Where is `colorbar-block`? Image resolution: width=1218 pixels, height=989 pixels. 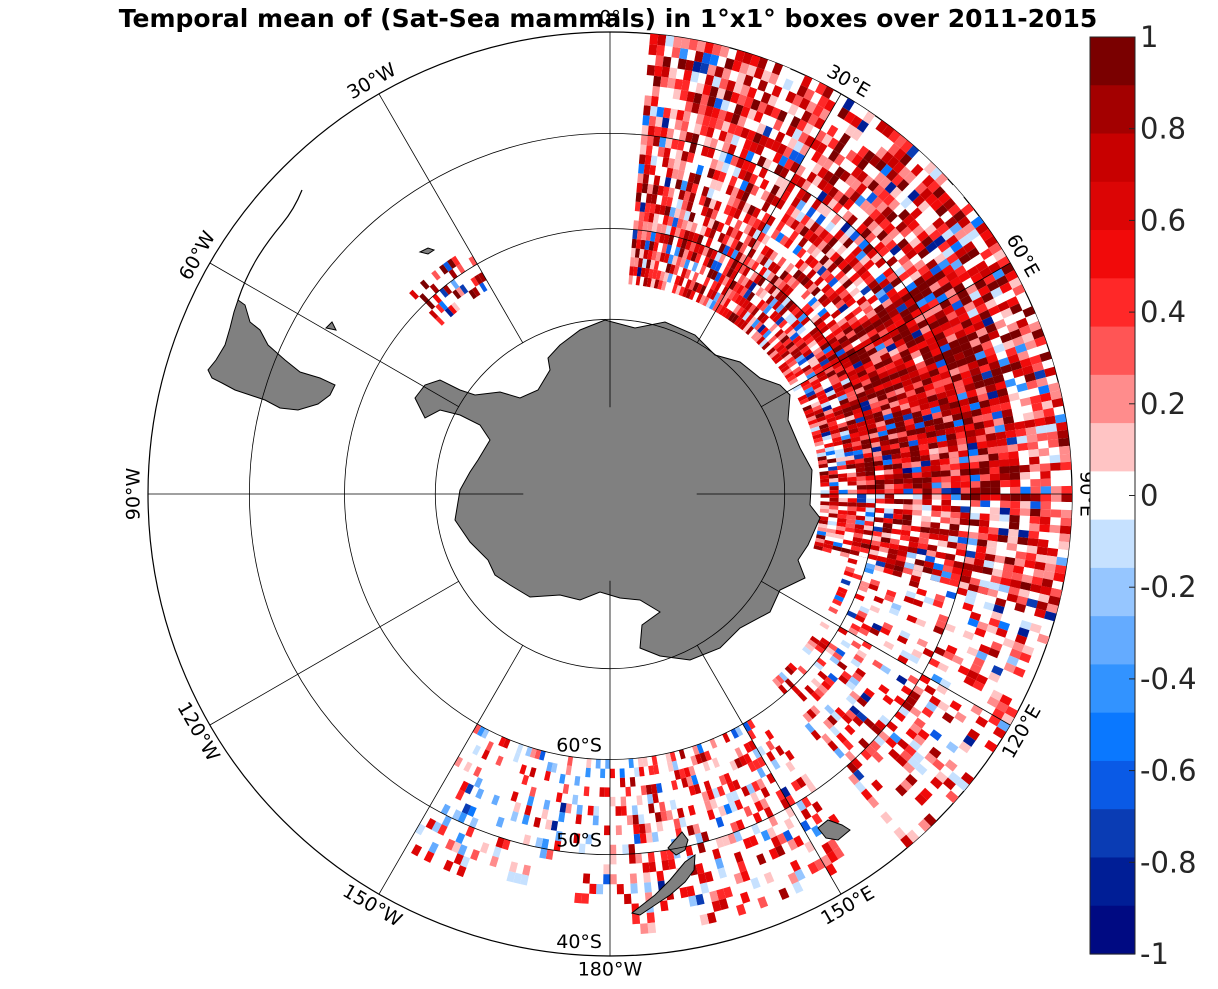 colorbar-block is located at coordinates (1112, 61).